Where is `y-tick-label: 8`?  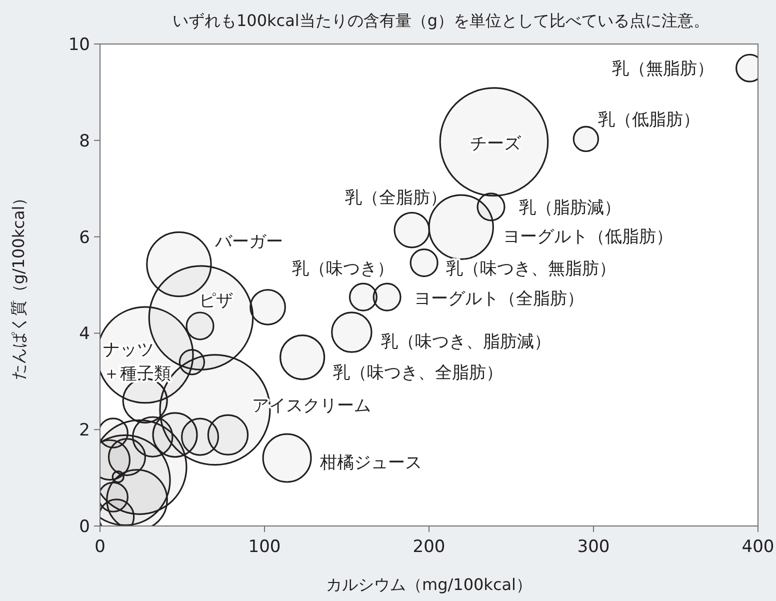 y-tick-label: 8 is located at coordinates (84, 141).